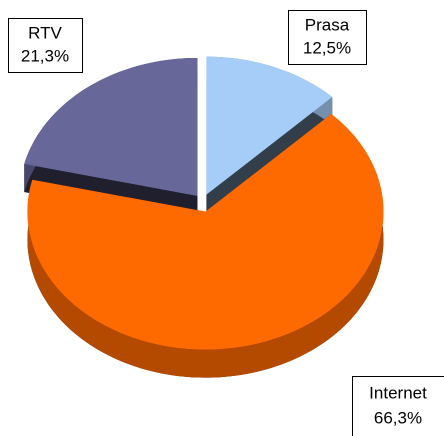 Image resolution: width=444 pixels, height=436 pixels. I want to click on value-label: 12,5%, so click(327, 47).